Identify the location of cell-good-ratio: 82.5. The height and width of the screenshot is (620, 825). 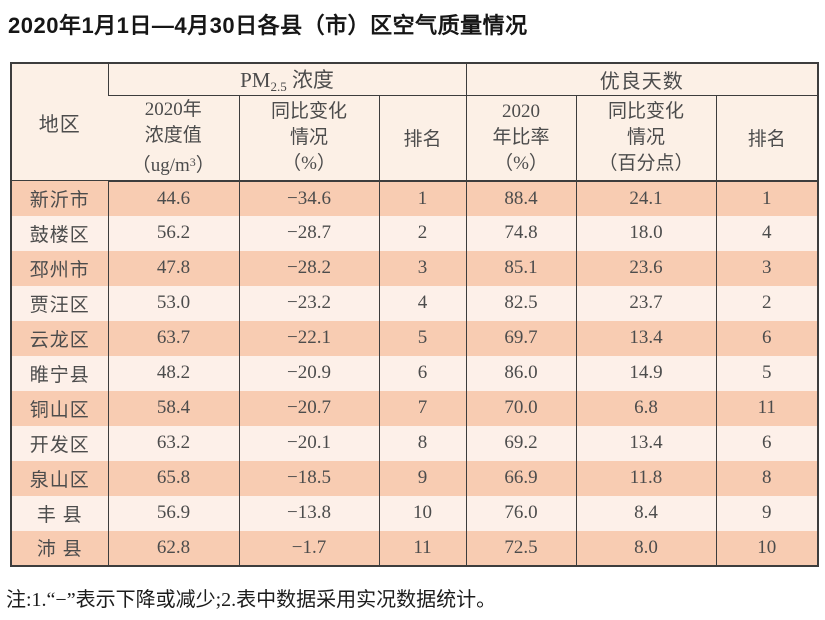
(521, 303).